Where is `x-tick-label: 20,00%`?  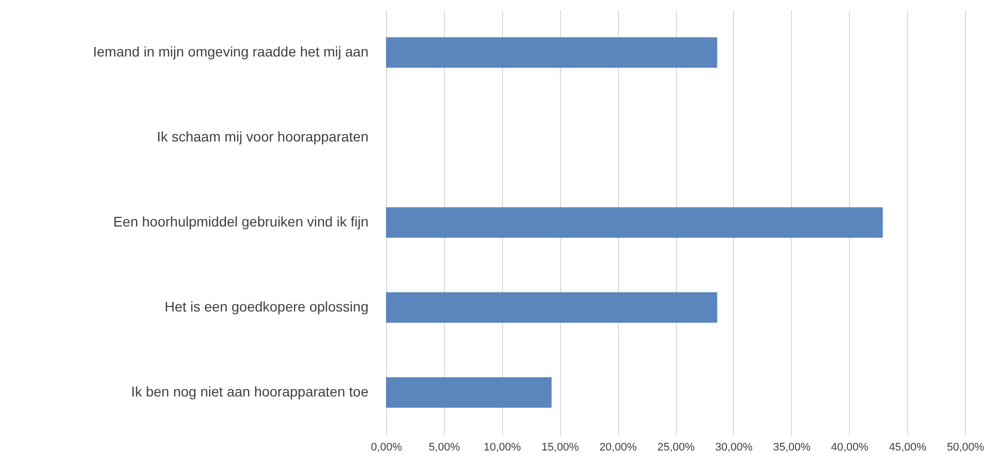 x-tick-label: 20,00% is located at coordinates (618, 448).